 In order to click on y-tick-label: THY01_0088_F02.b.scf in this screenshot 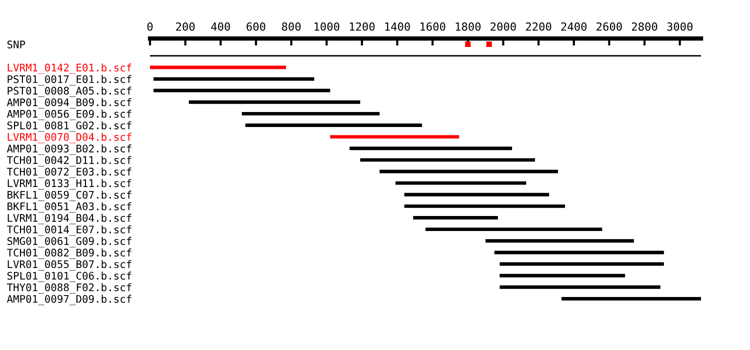, I will do `click(69, 288)`.